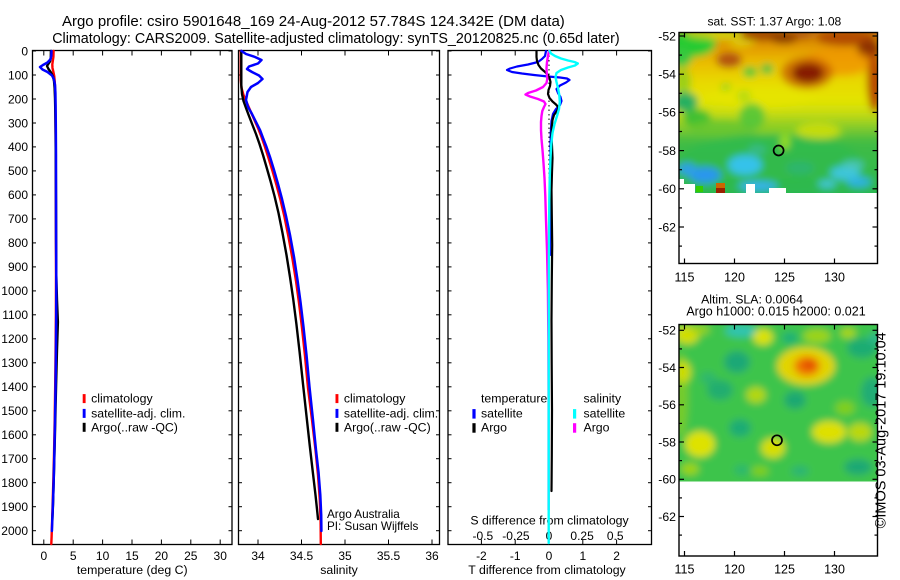  Describe the element at coordinates (432, 556) in the screenshot. I see `svg-text: 36` at that location.